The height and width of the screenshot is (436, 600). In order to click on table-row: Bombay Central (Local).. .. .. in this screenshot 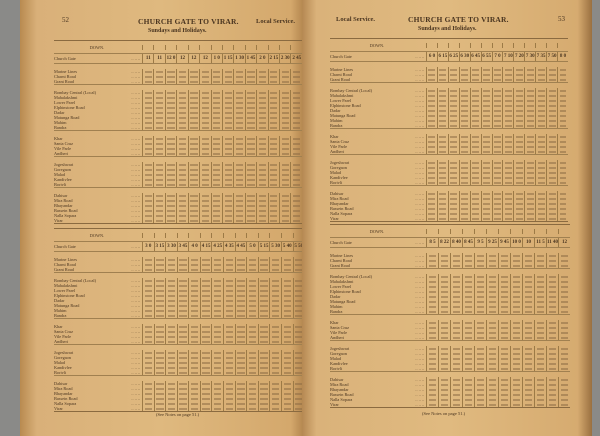, I will do `click(179, 280)`.